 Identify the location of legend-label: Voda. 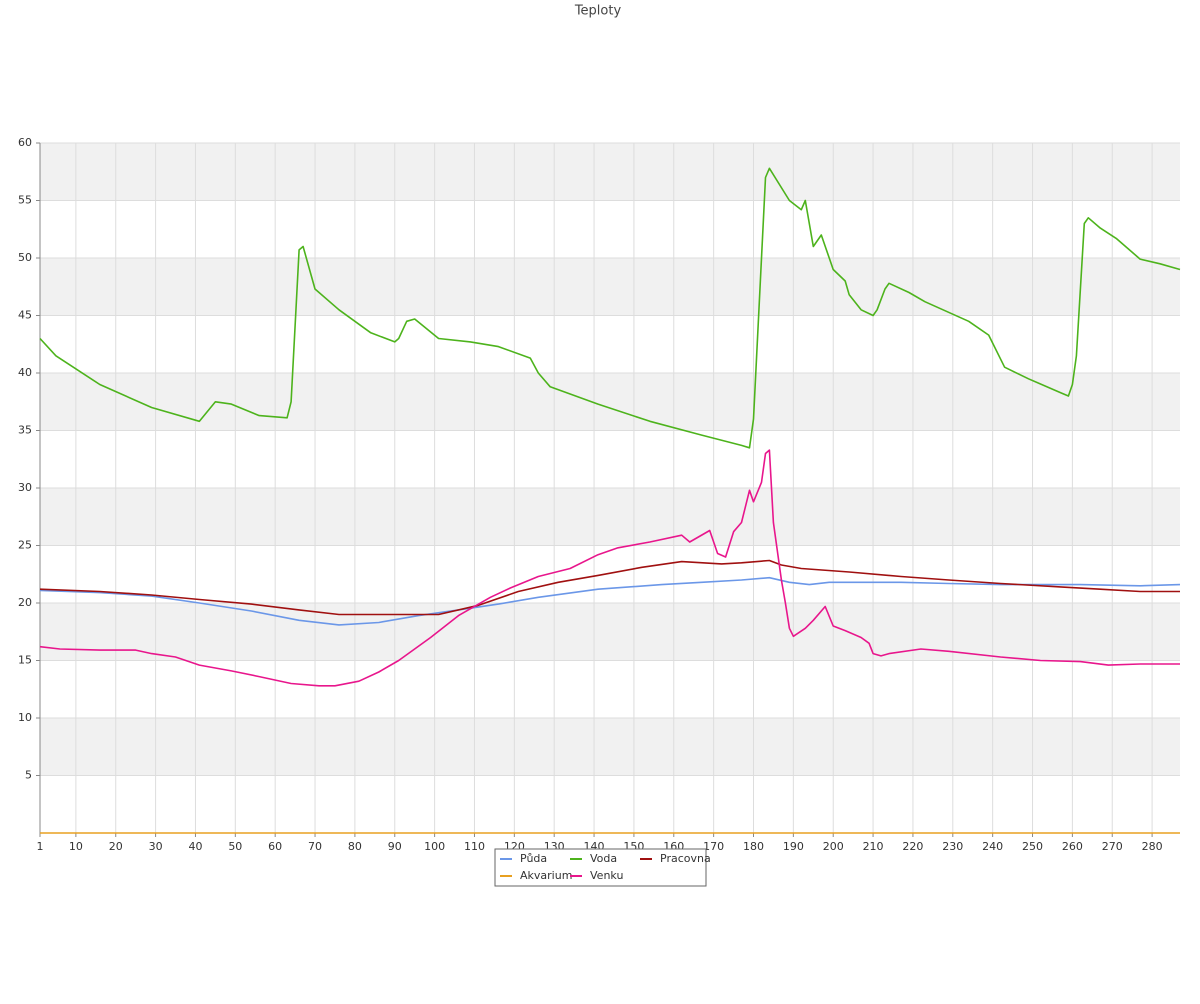
(603, 858).